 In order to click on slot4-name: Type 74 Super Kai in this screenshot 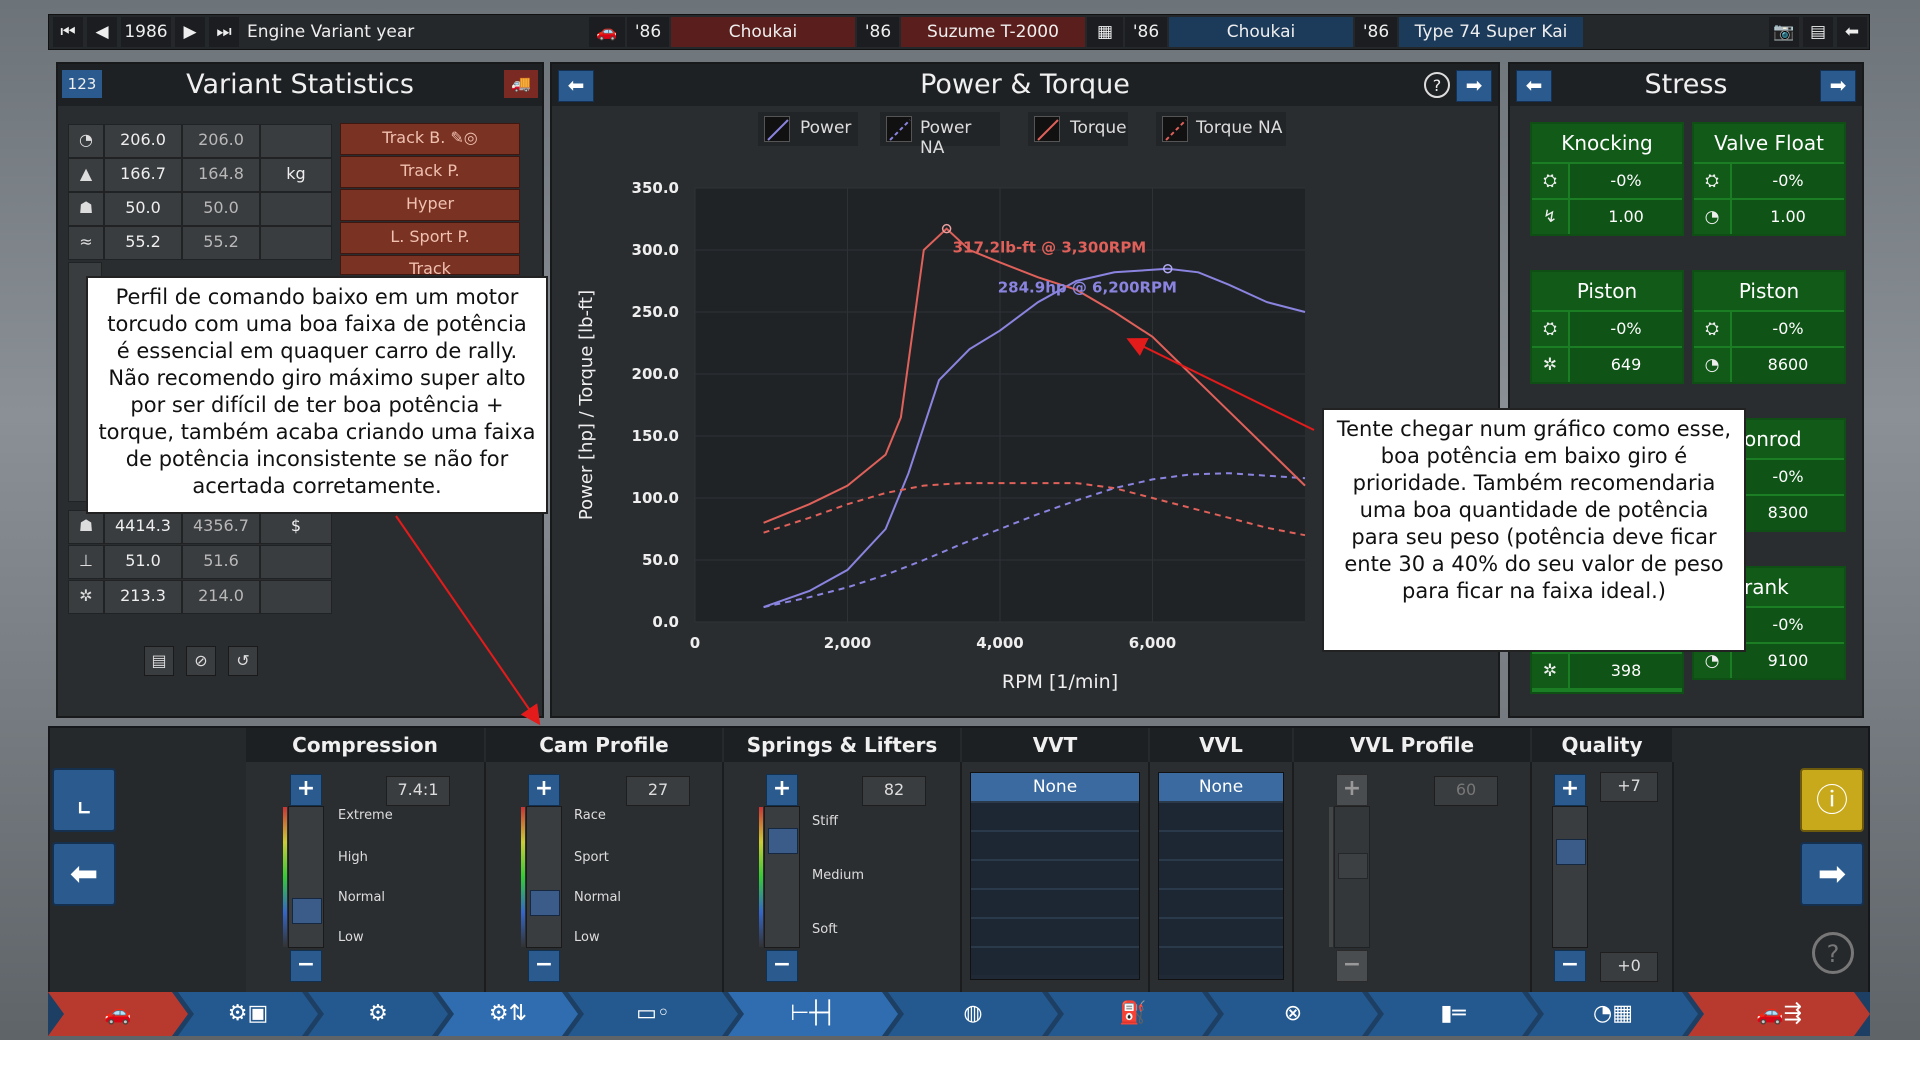, I will do `click(1491, 32)`.